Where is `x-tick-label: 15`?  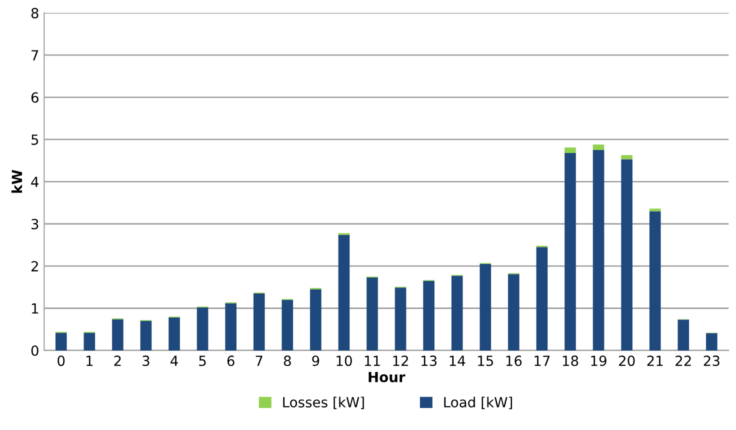
x-tick-label: 15 is located at coordinates (486, 361).